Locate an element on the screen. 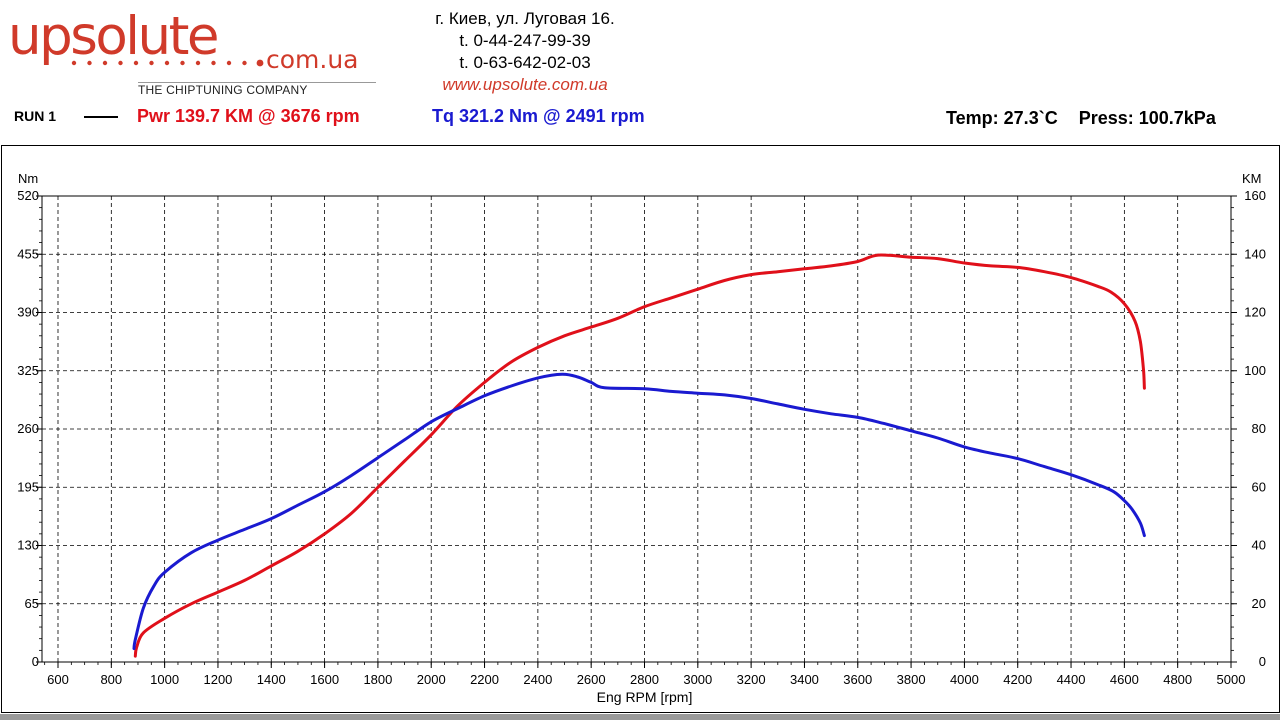 The width and height of the screenshot is (1280, 720). x-tick-label: 3600 is located at coordinates (857, 679).